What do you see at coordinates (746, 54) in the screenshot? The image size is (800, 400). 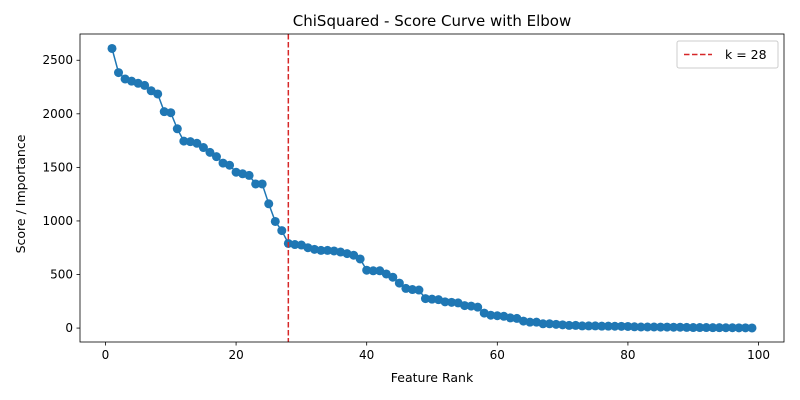 I see `legend-label-elbow: k = 28` at bounding box center [746, 54].